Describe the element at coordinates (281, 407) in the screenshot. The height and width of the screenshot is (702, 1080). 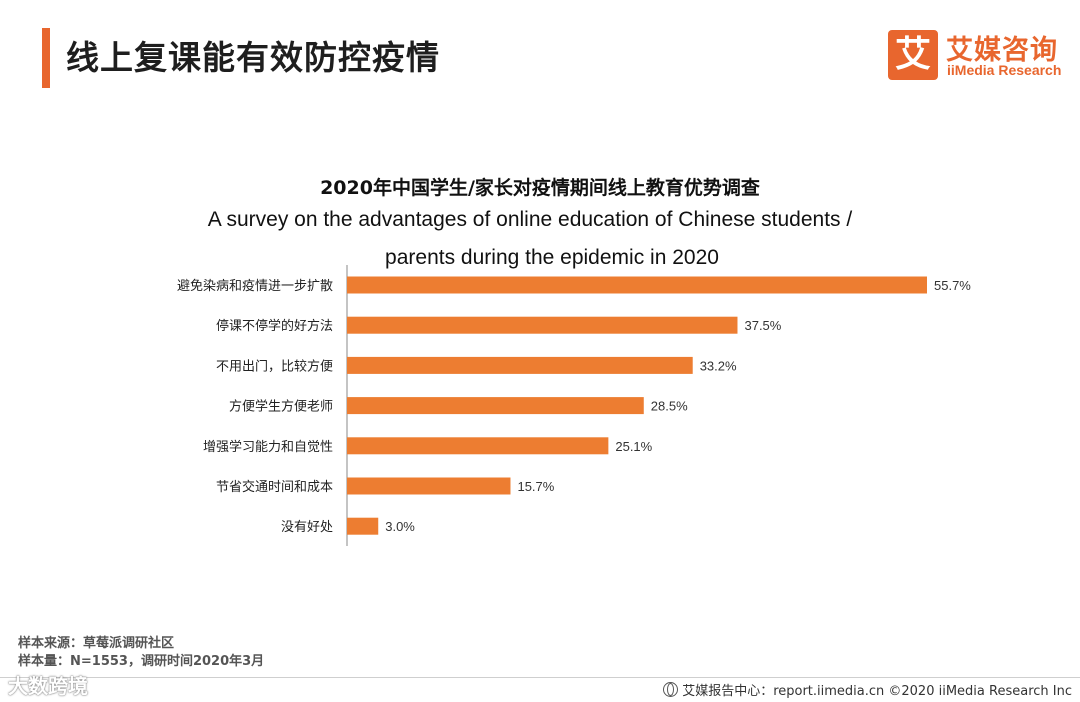
I see `category-label: 方便学生方便老师` at that location.